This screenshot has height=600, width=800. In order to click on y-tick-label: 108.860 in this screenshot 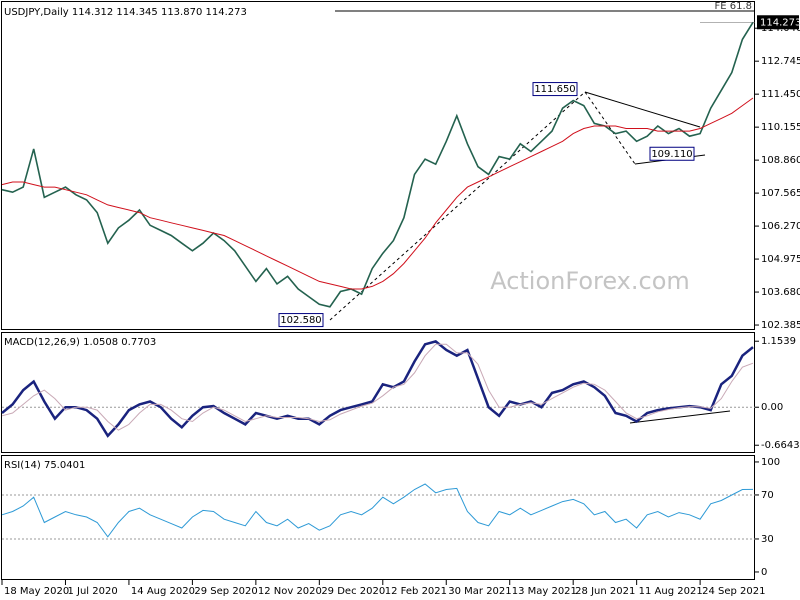, I will do `click(780, 160)`.